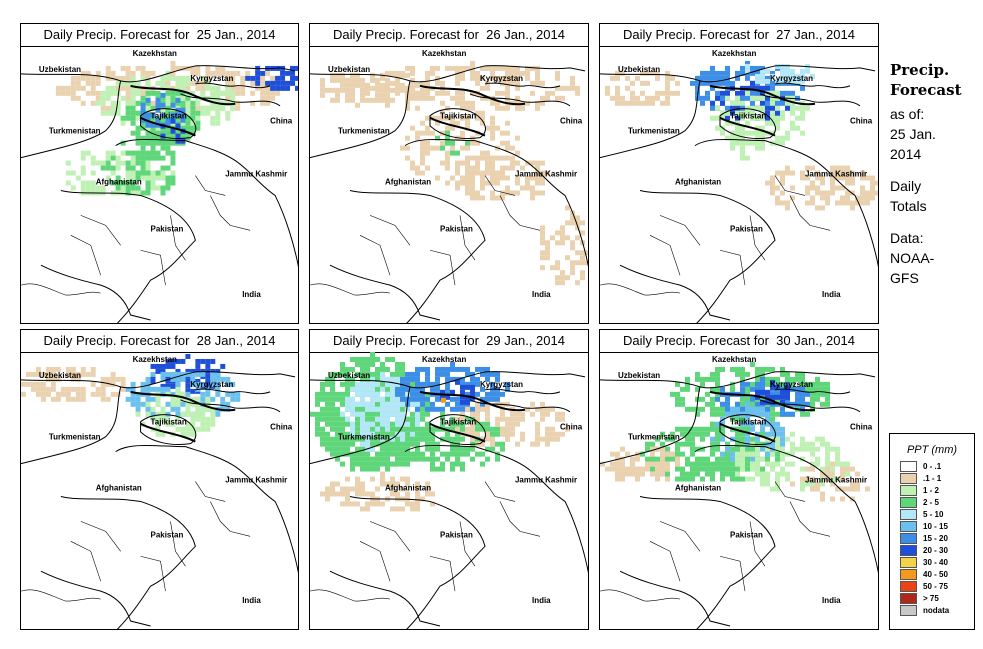 The image size is (983, 649). Describe the element at coordinates (654, 131) in the screenshot. I see `map-label-turkmenistan: Turkmenistan` at that location.